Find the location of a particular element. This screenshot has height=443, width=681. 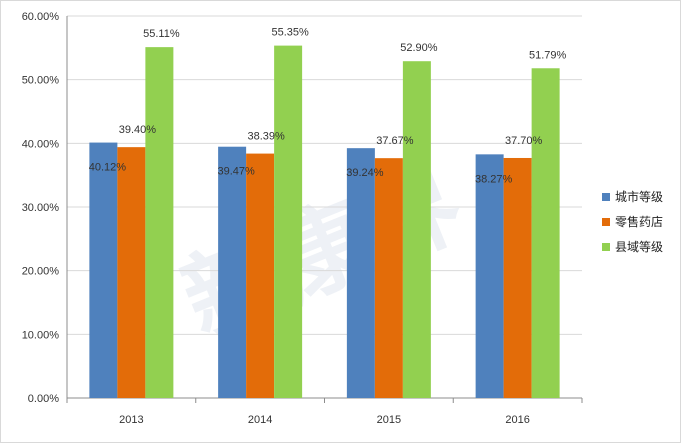

y-tick-label: 10.00% is located at coordinates (41, 335).